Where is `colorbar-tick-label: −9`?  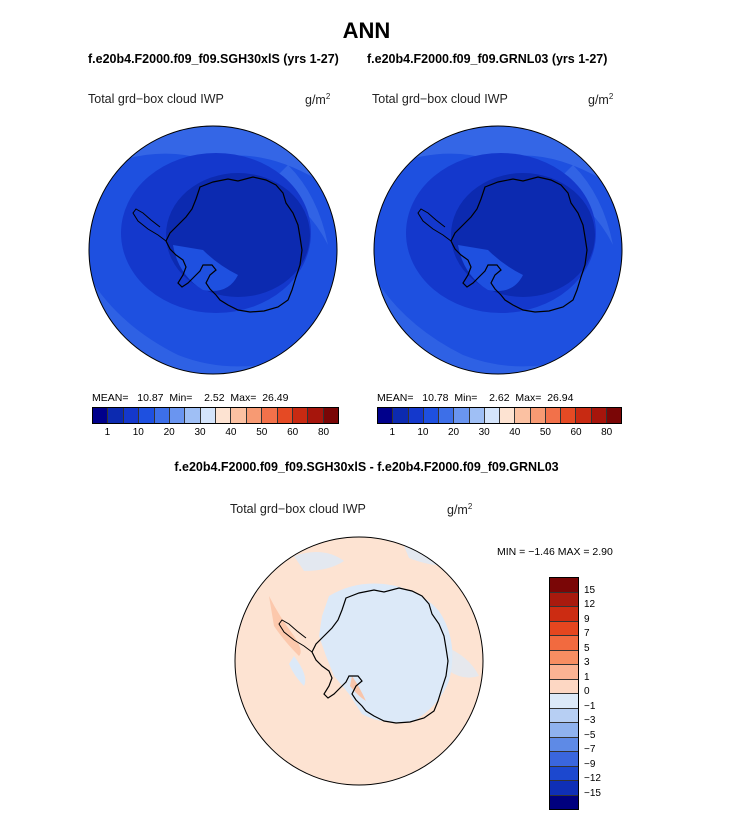
colorbar-tick-label: −9 is located at coordinates (590, 764).